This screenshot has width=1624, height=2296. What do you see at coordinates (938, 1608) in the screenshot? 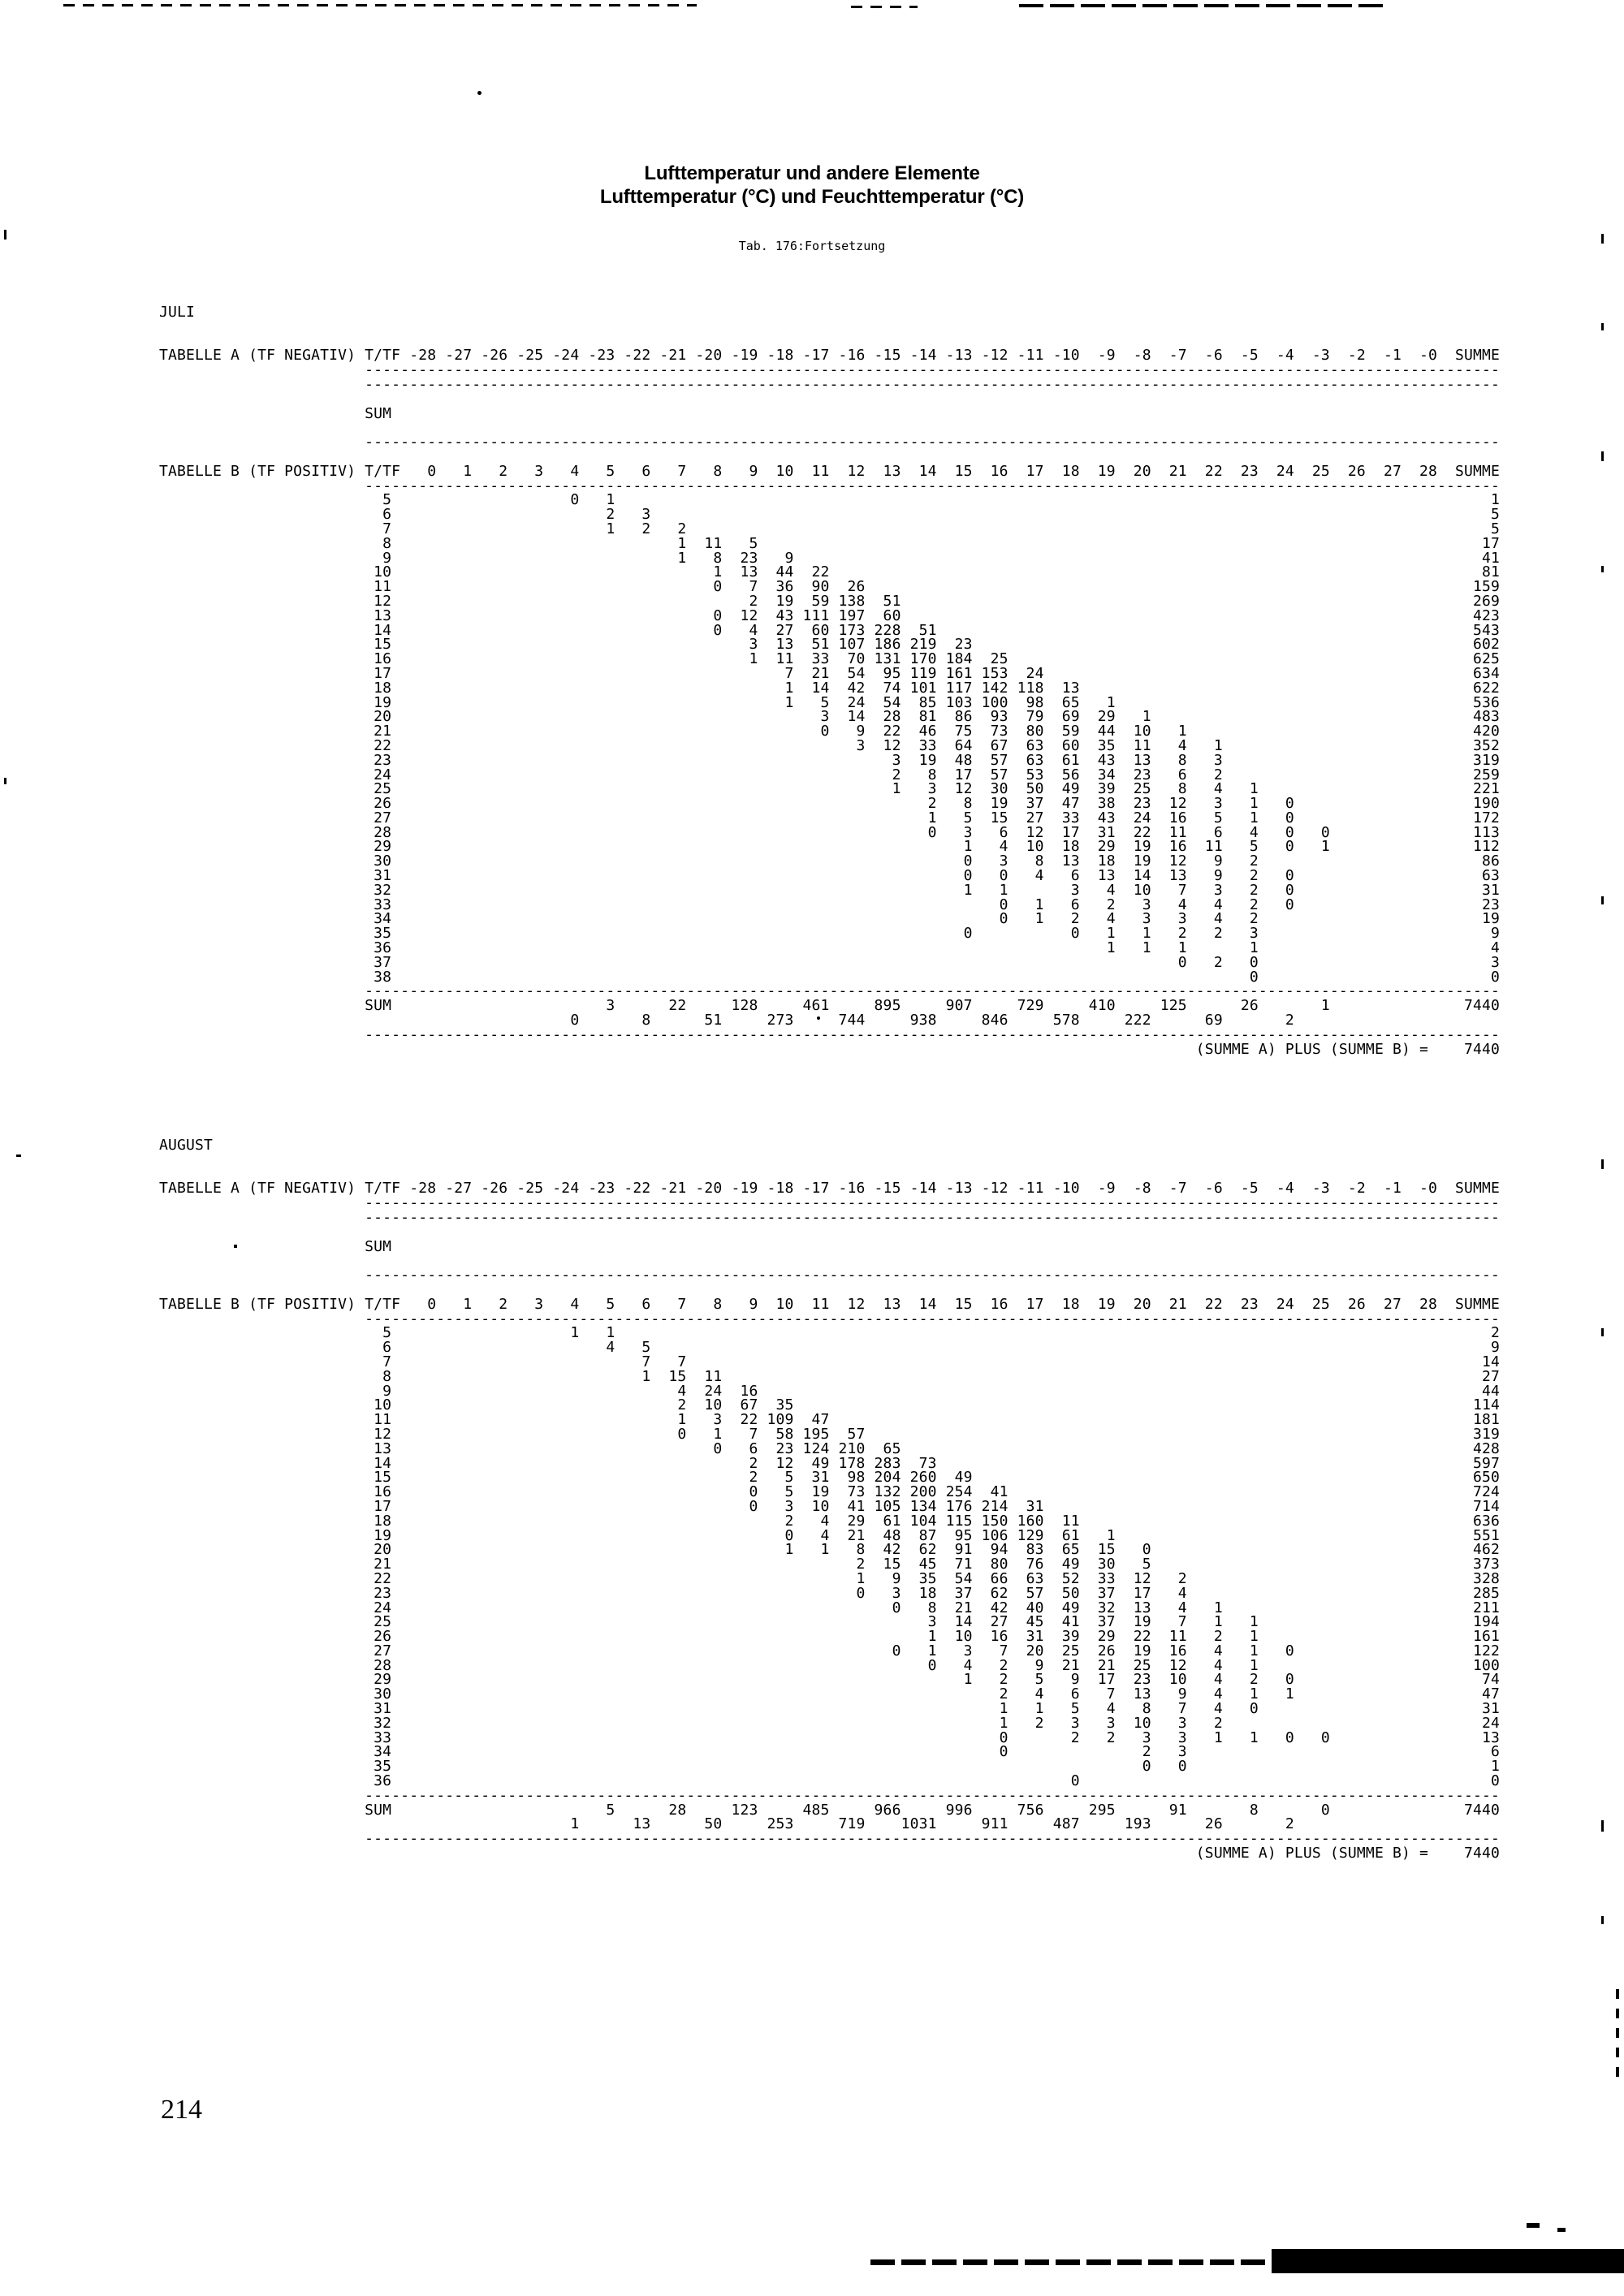
I see `table-row: 24 0 8 21 42 40 49 32 13 4 1 211` at bounding box center [938, 1608].